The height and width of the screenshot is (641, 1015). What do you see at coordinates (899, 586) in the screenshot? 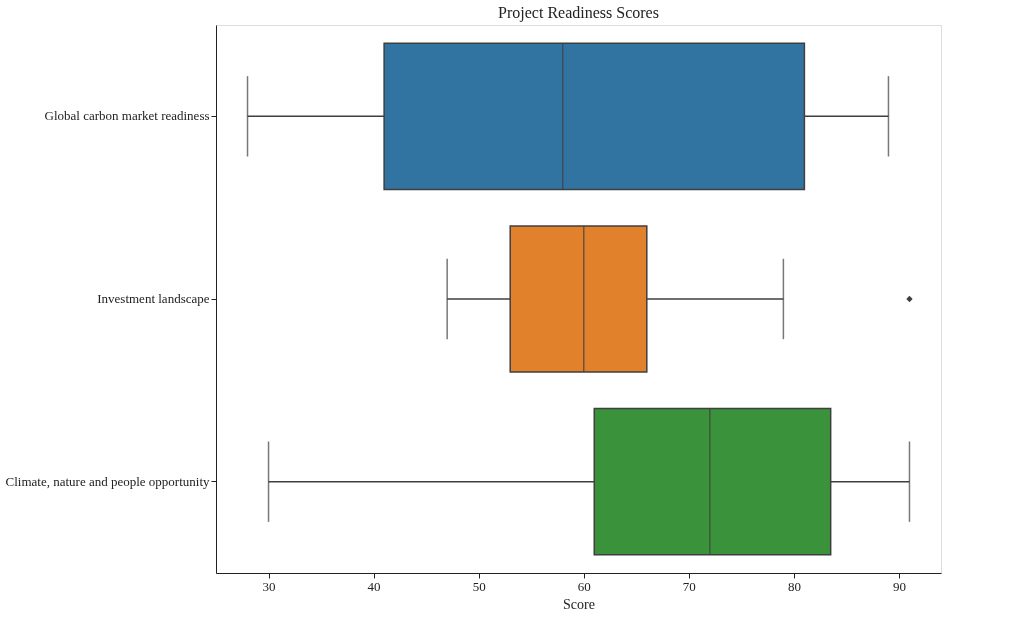
I see `x-tick-label: 90` at bounding box center [899, 586].